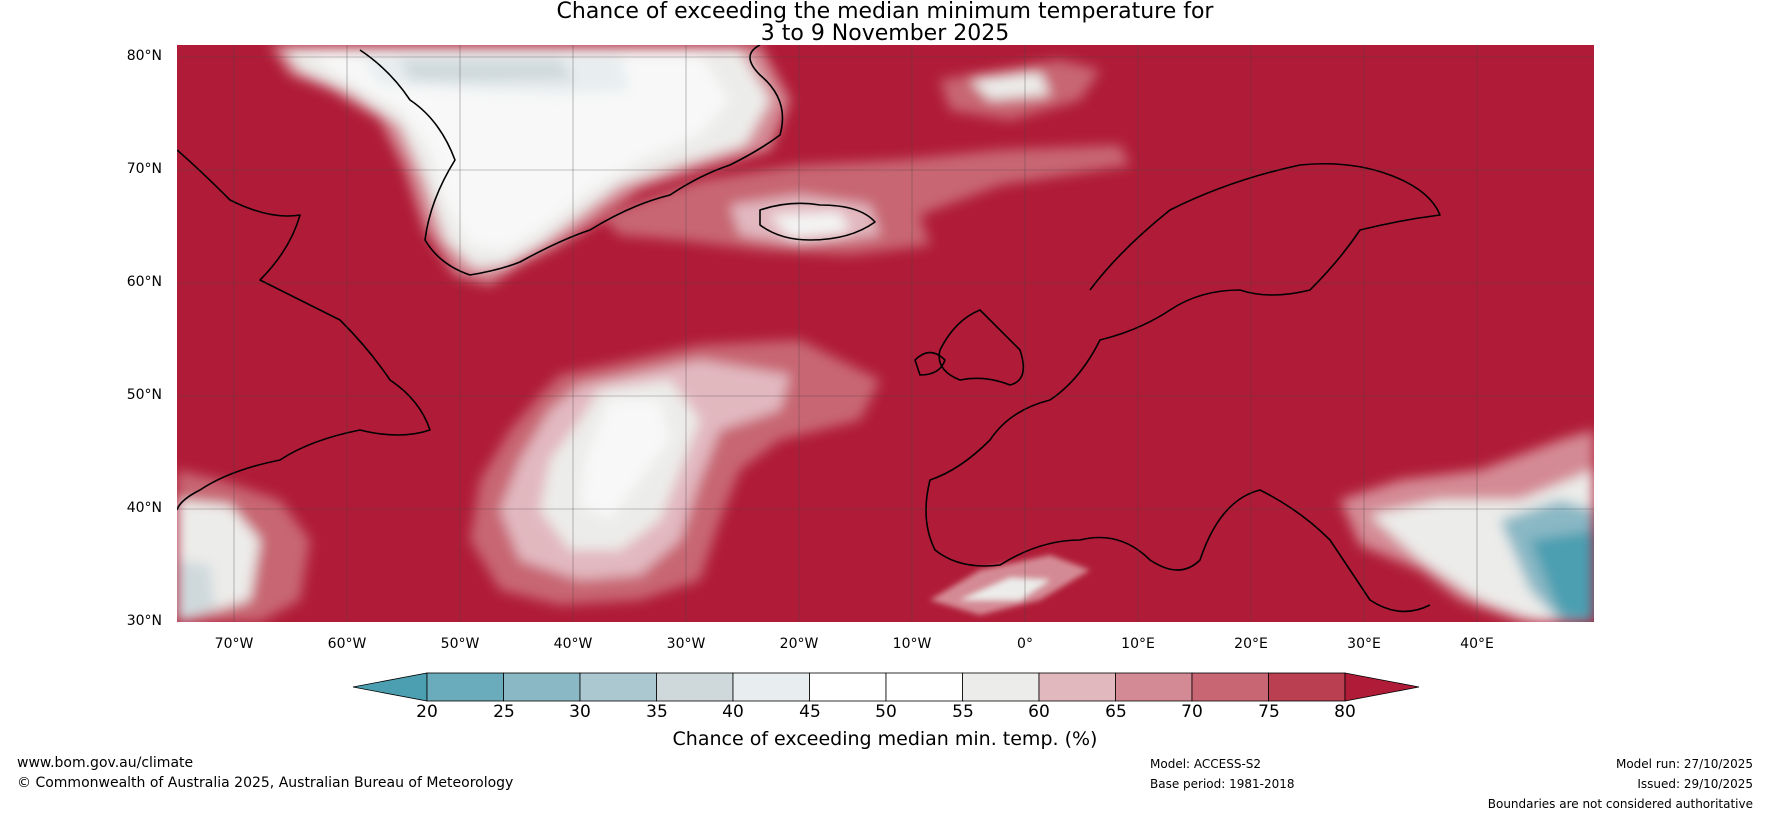 This screenshot has width=1770, height=816. I want to click on latitude-label-40n: 40°N, so click(144, 508).